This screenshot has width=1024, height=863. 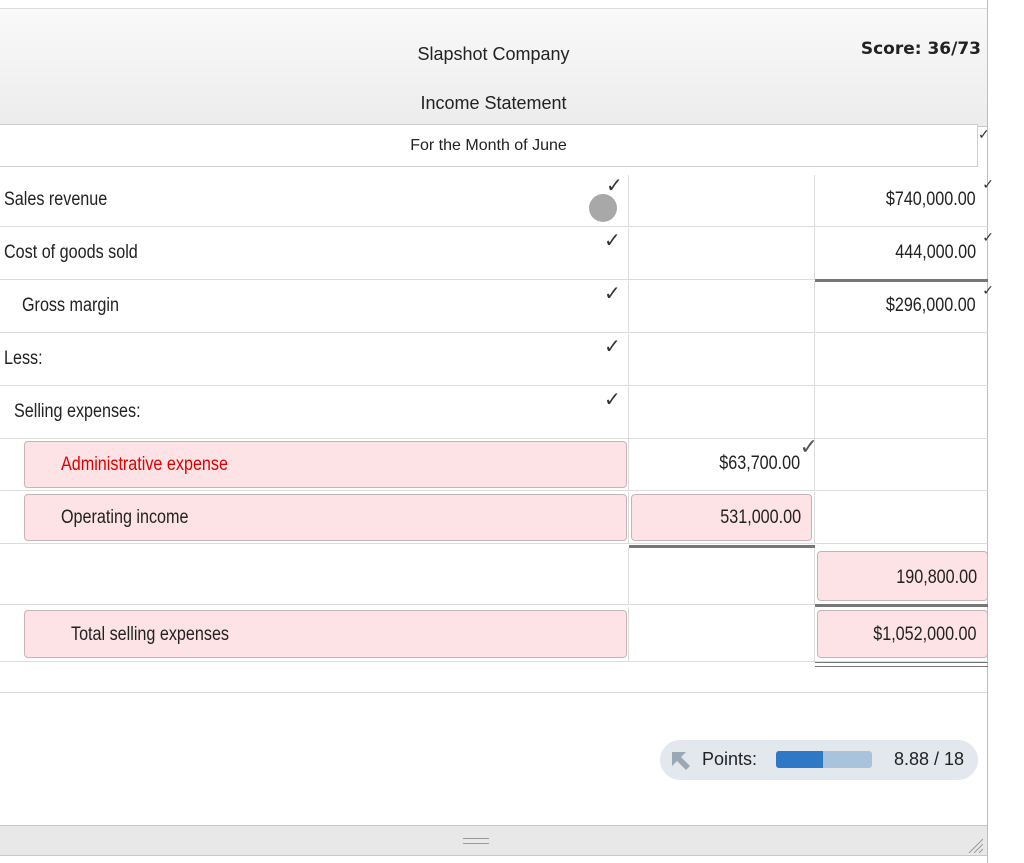 I want to click on label-dropdown-cell: Administrative expense, so click(x=314, y=465).